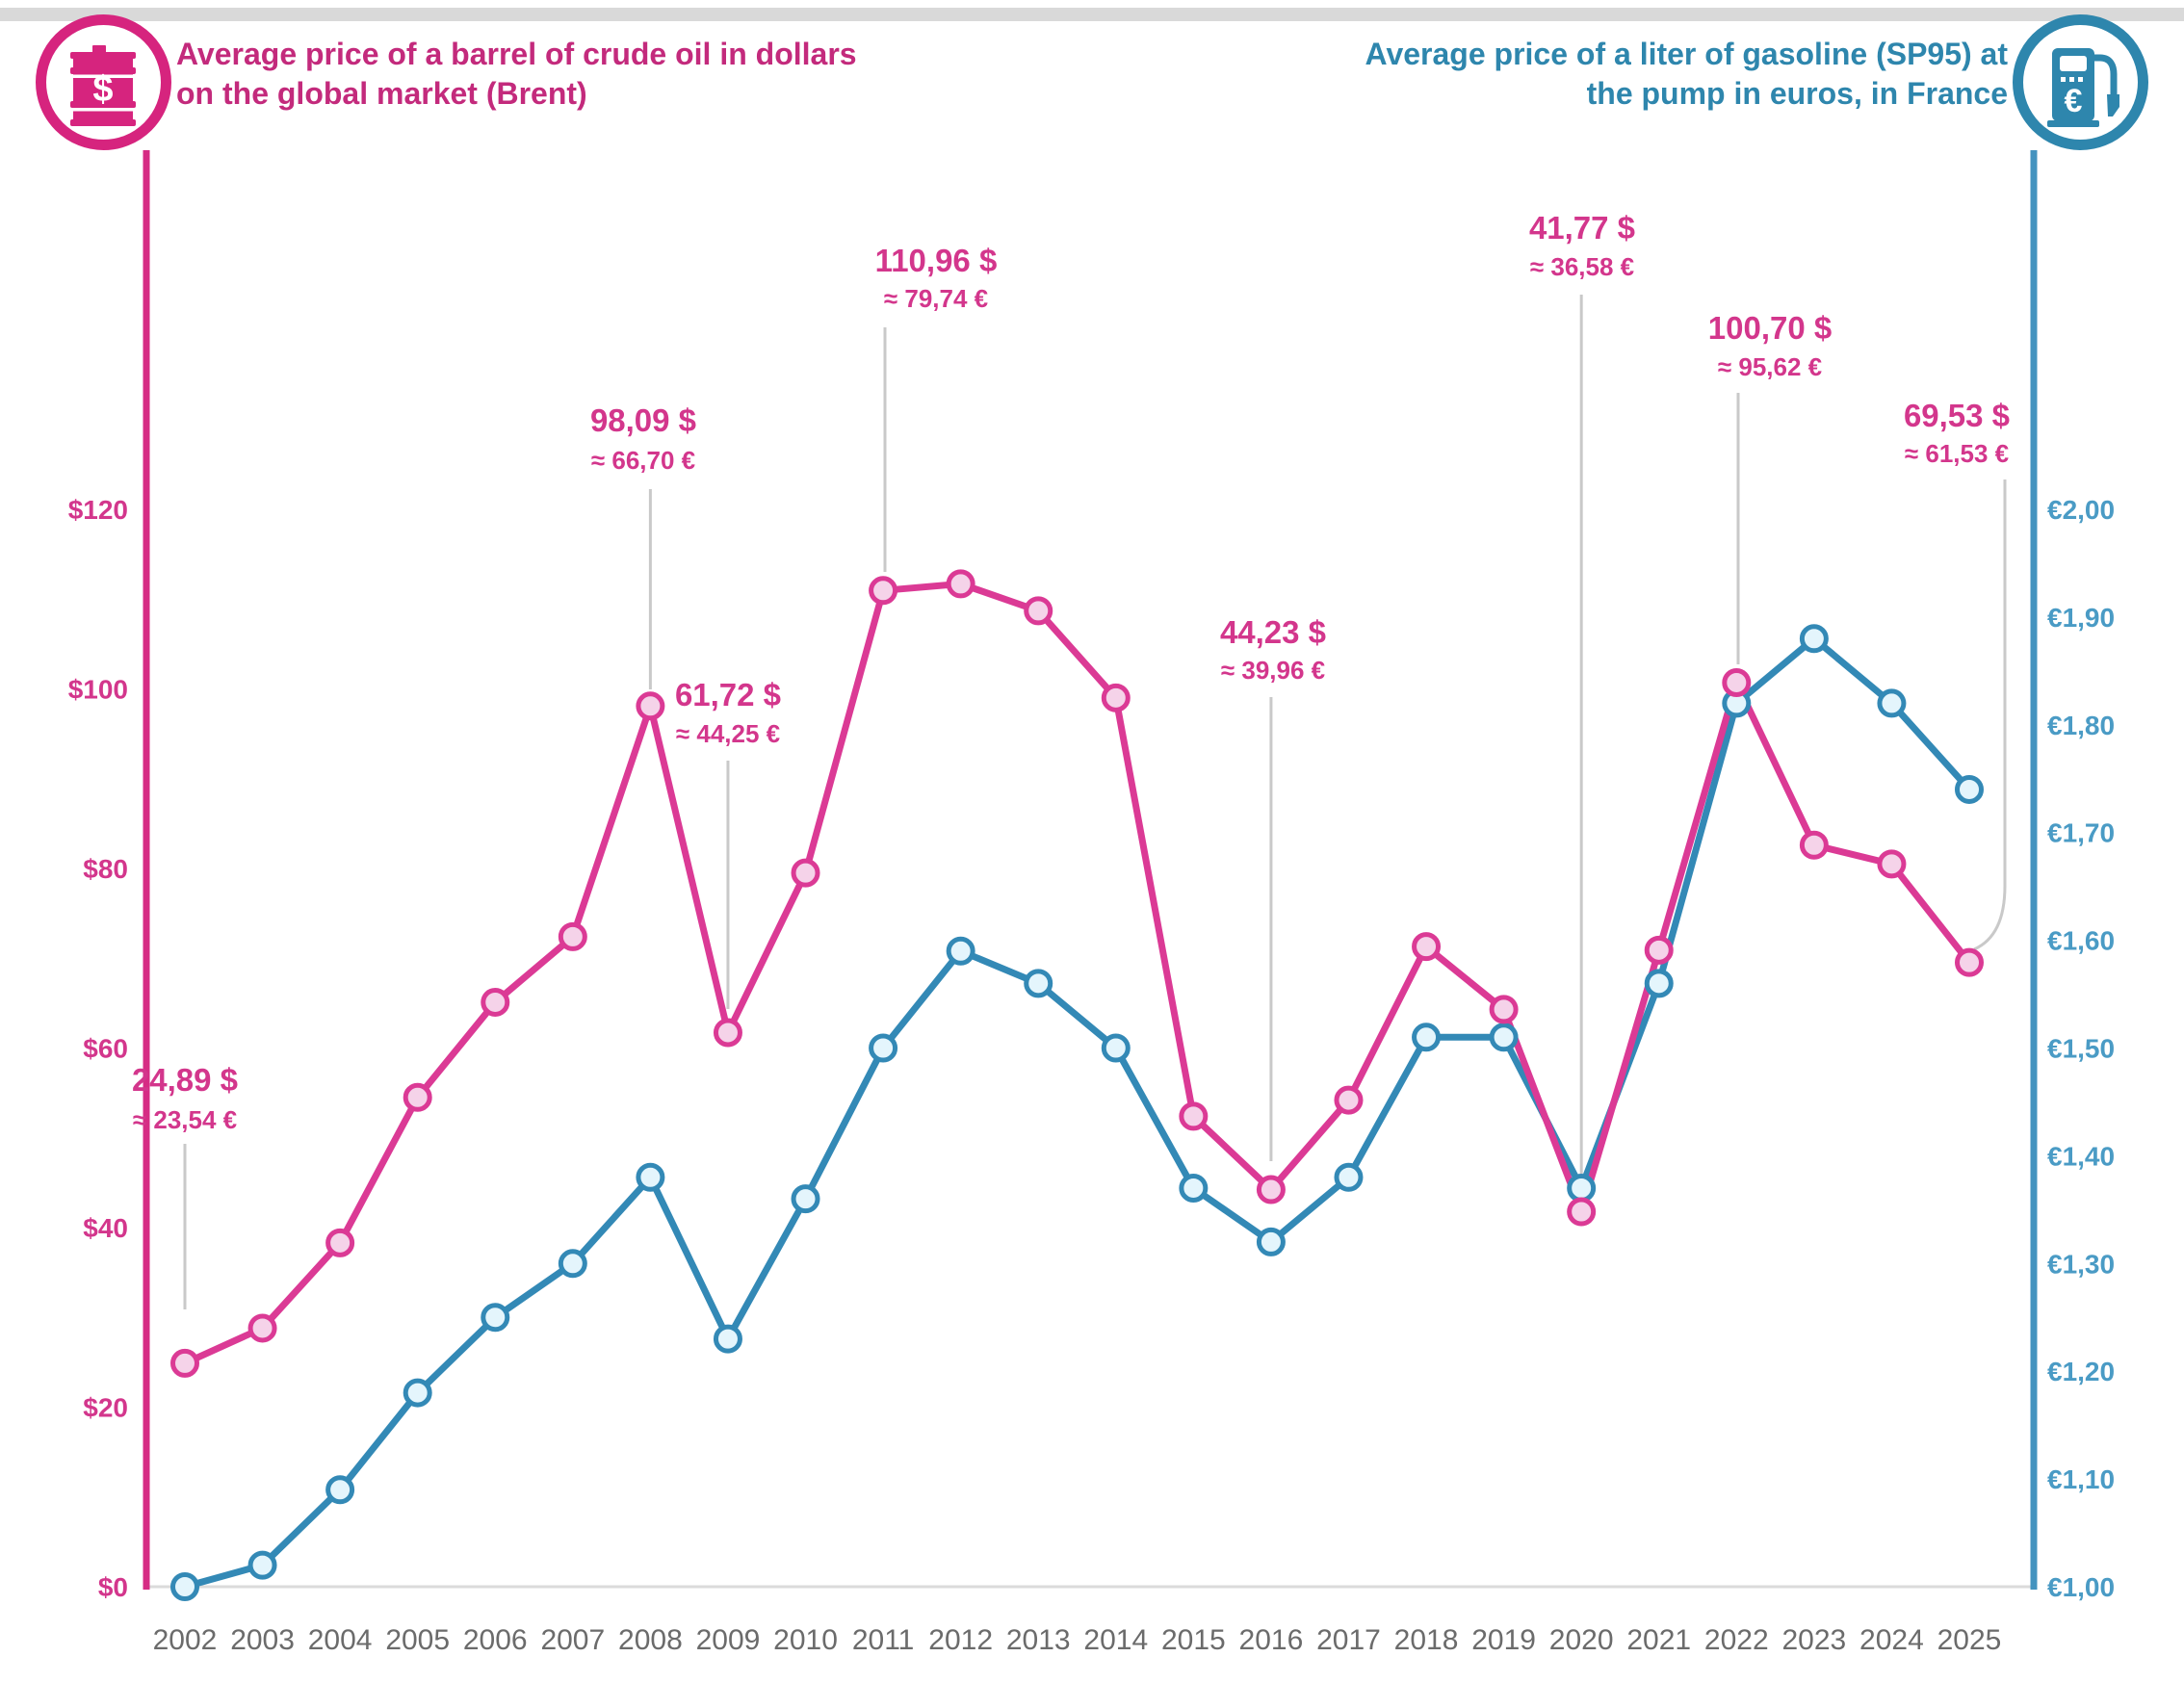 The height and width of the screenshot is (1683, 2184). What do you see at coordinates (1115, 1640) in the screenshot?
I see `year-label: 2014` at bounding box center [1115, 1640].